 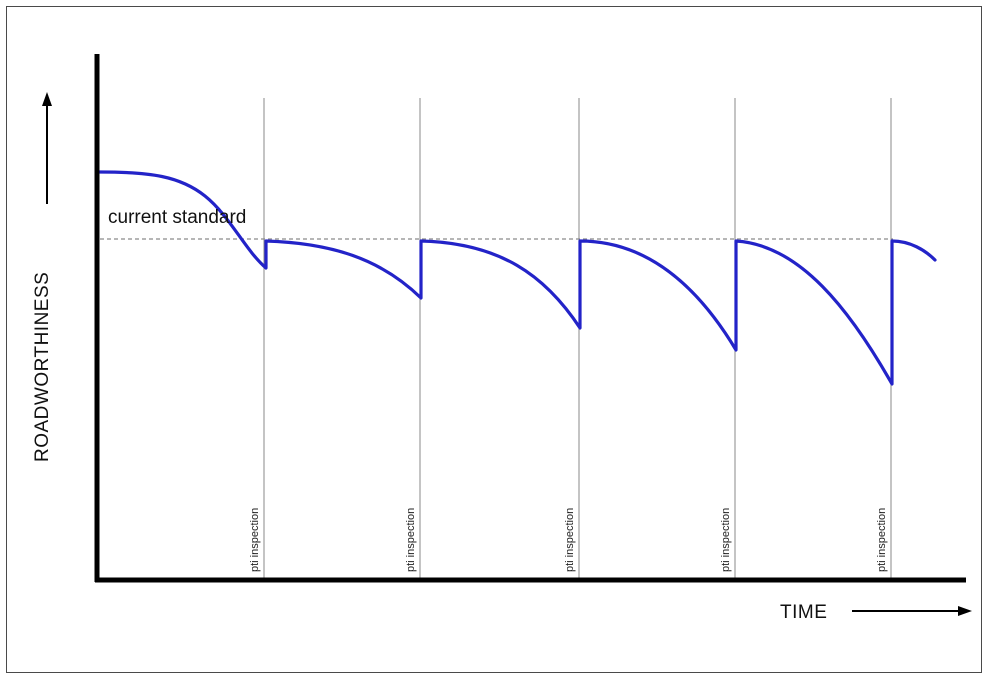 What do you see at coordinates (803, 612) in the screenshot?
I see `x-axis-label: TIME` at bounding box center [803, 612].